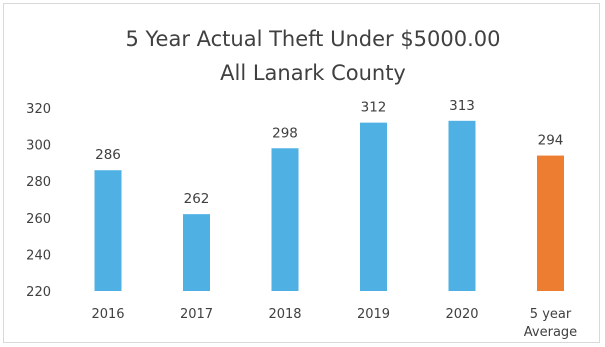 This screenshot has width=605, height=347. Describe the element at coordinates (38, 255) in the screenshot. I see `y-tick-label: 240` at that location.